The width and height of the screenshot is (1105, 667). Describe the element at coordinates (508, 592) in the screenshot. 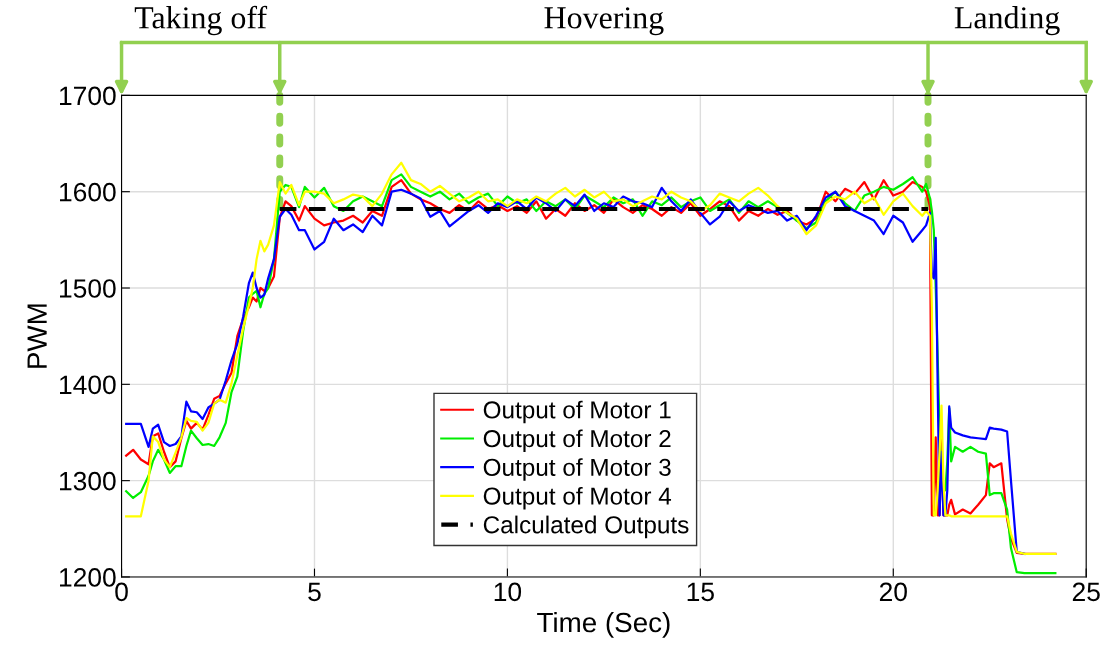

I see `x-tick-label: 10` at that location.